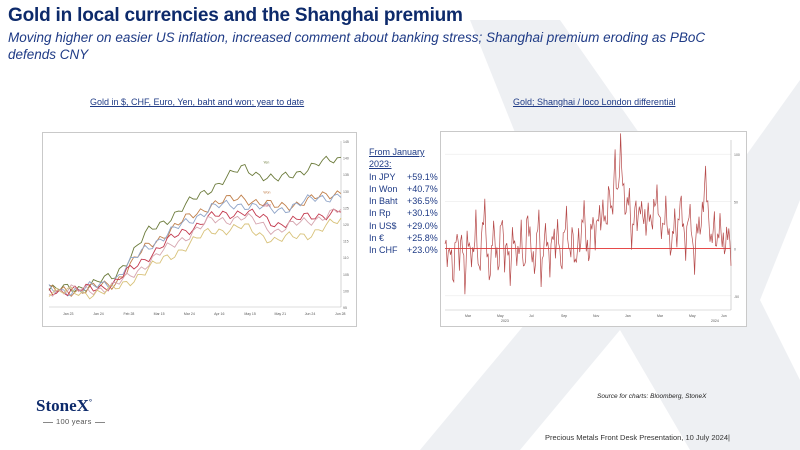 This screenshot has width=800, height=450. I want to click on y-tick-label: 110, so click(346, 258).